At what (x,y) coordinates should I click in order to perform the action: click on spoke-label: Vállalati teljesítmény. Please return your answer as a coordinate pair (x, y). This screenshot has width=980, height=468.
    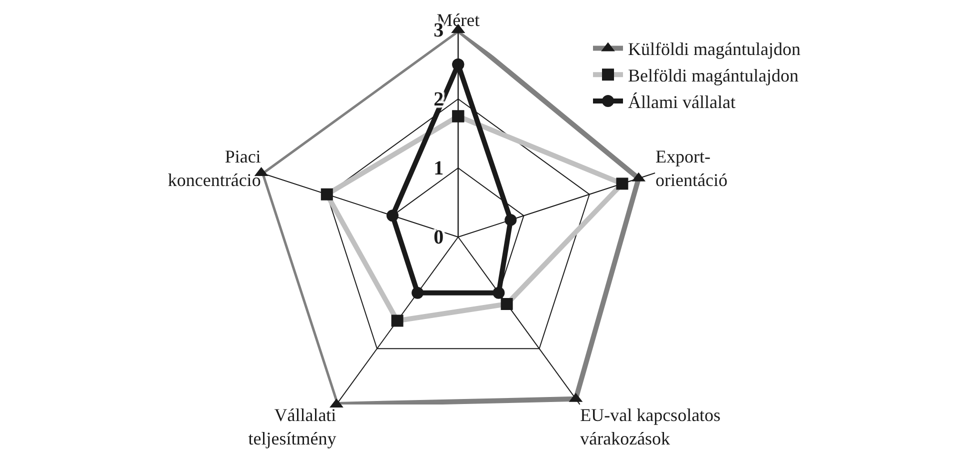
    Looking at the image, I should click on (292, 426).